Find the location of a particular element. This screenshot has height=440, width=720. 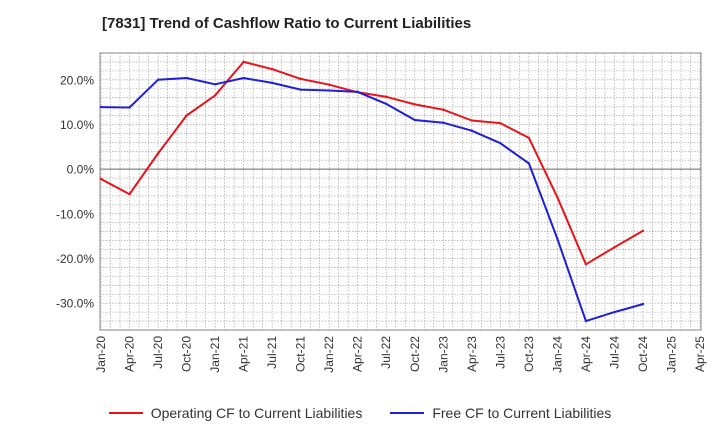

x-tick-label: Oct-21 is located at coordinates (301, 354).